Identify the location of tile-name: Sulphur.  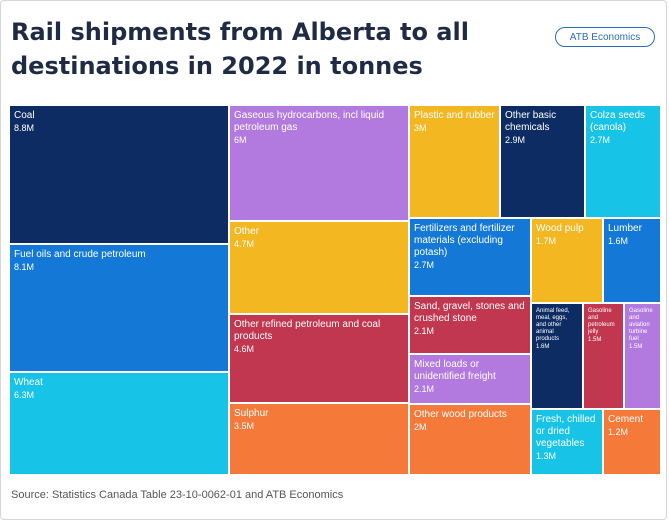
(251, 413).